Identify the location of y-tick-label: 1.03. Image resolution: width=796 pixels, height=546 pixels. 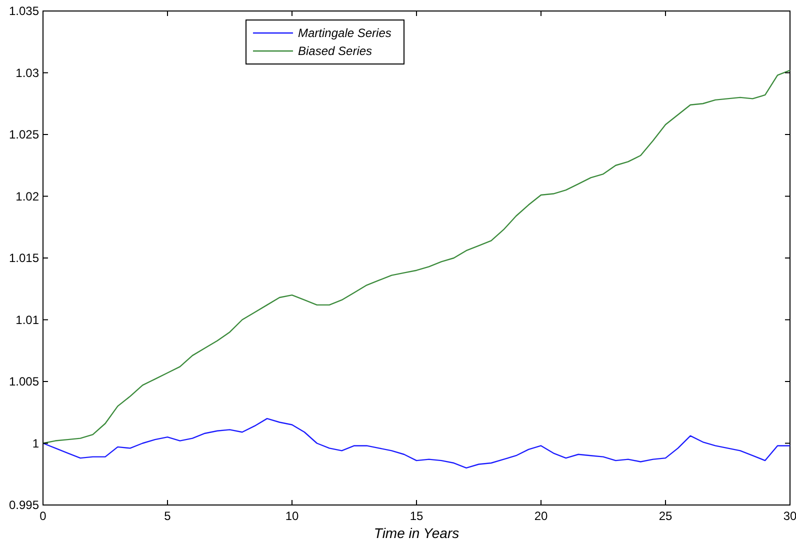
(28, 73).